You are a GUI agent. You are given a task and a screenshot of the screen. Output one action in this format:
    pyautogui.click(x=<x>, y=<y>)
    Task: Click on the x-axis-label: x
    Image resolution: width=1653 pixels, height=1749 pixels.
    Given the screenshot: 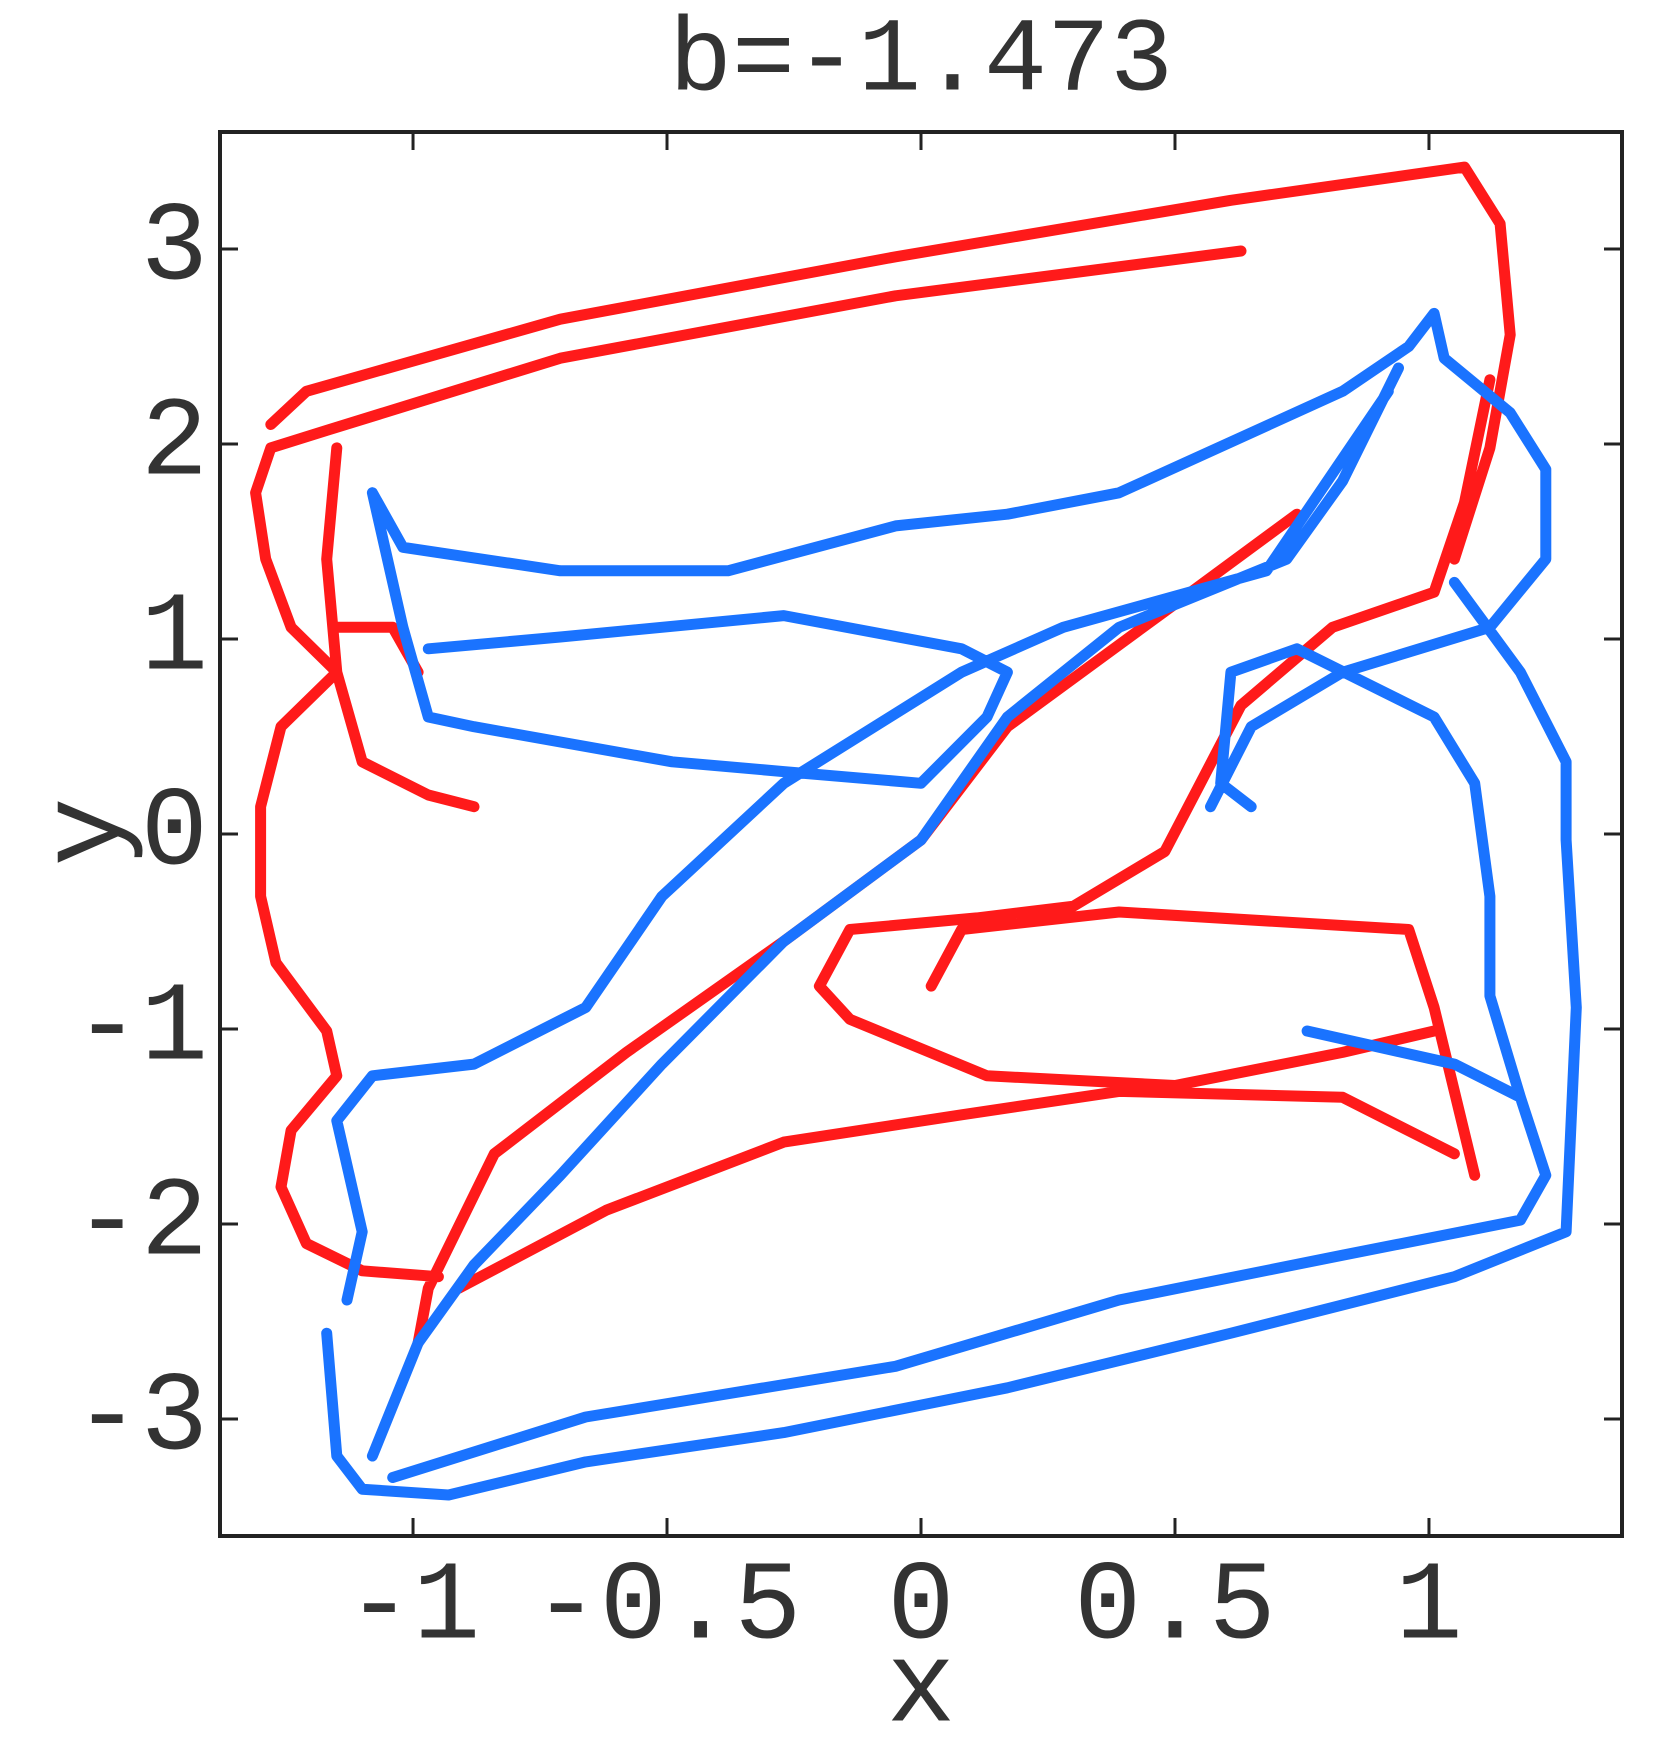 What is the action you would take?
    pyautogui.click(x=920, y=1686)
    